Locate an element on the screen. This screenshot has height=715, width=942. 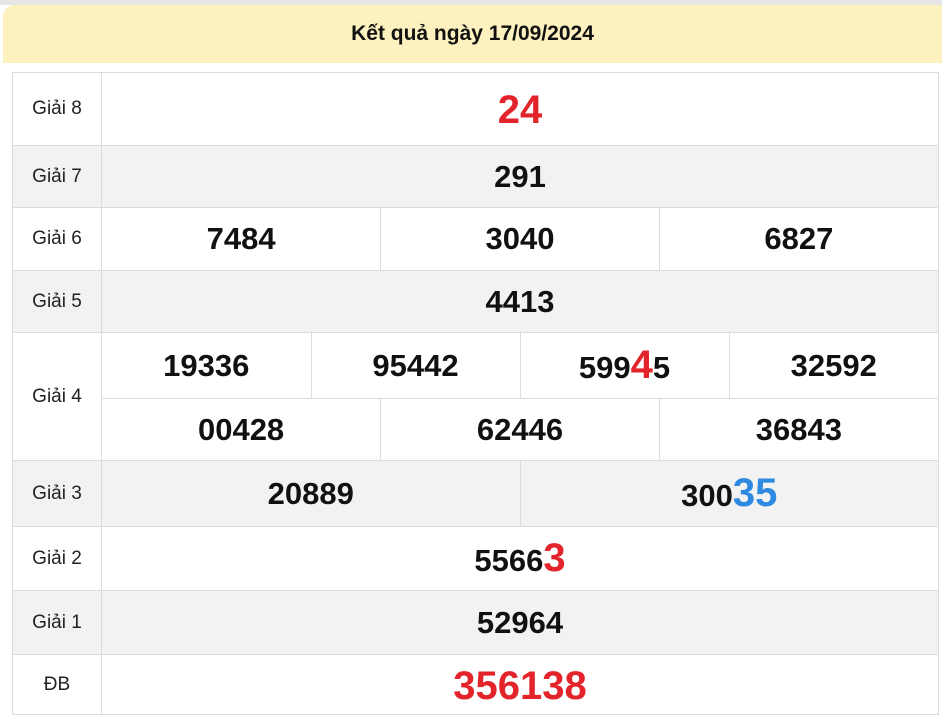
prize-number: 36843 is located at coordinates (798, 429).